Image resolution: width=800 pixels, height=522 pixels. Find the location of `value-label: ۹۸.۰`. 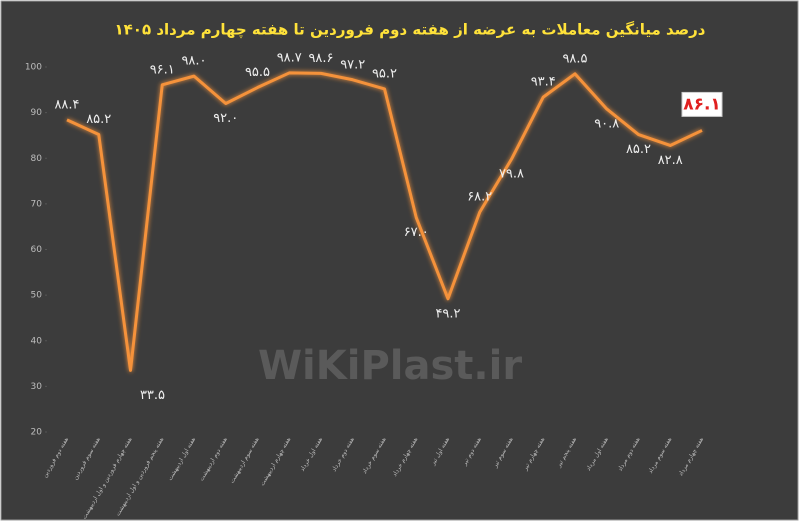

value-label: ۹۸.۰ is located at coordinates (193, 61).